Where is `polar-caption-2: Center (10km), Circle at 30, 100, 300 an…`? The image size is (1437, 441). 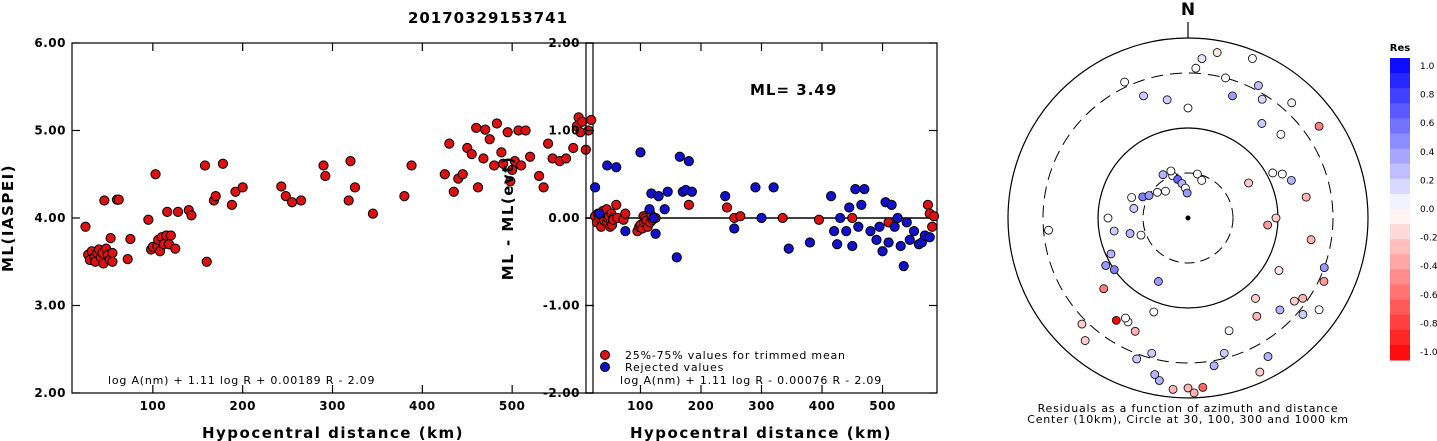
polar-caption-2: Center (10km), Circle at 30, 100, 300 an… is located at coordinates (1188, 419).